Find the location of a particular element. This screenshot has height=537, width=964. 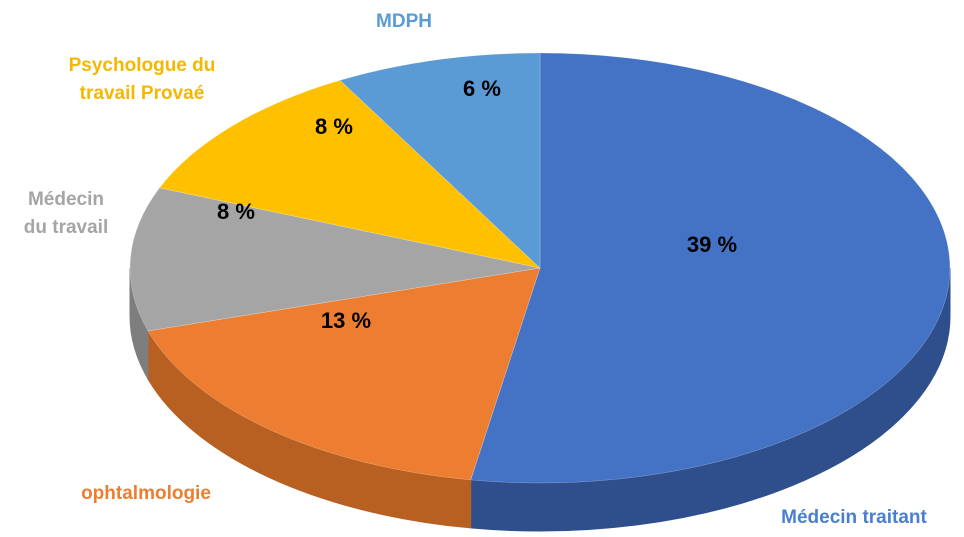

pct-label-mdph: 6 % is located at coordinates (482, 88).